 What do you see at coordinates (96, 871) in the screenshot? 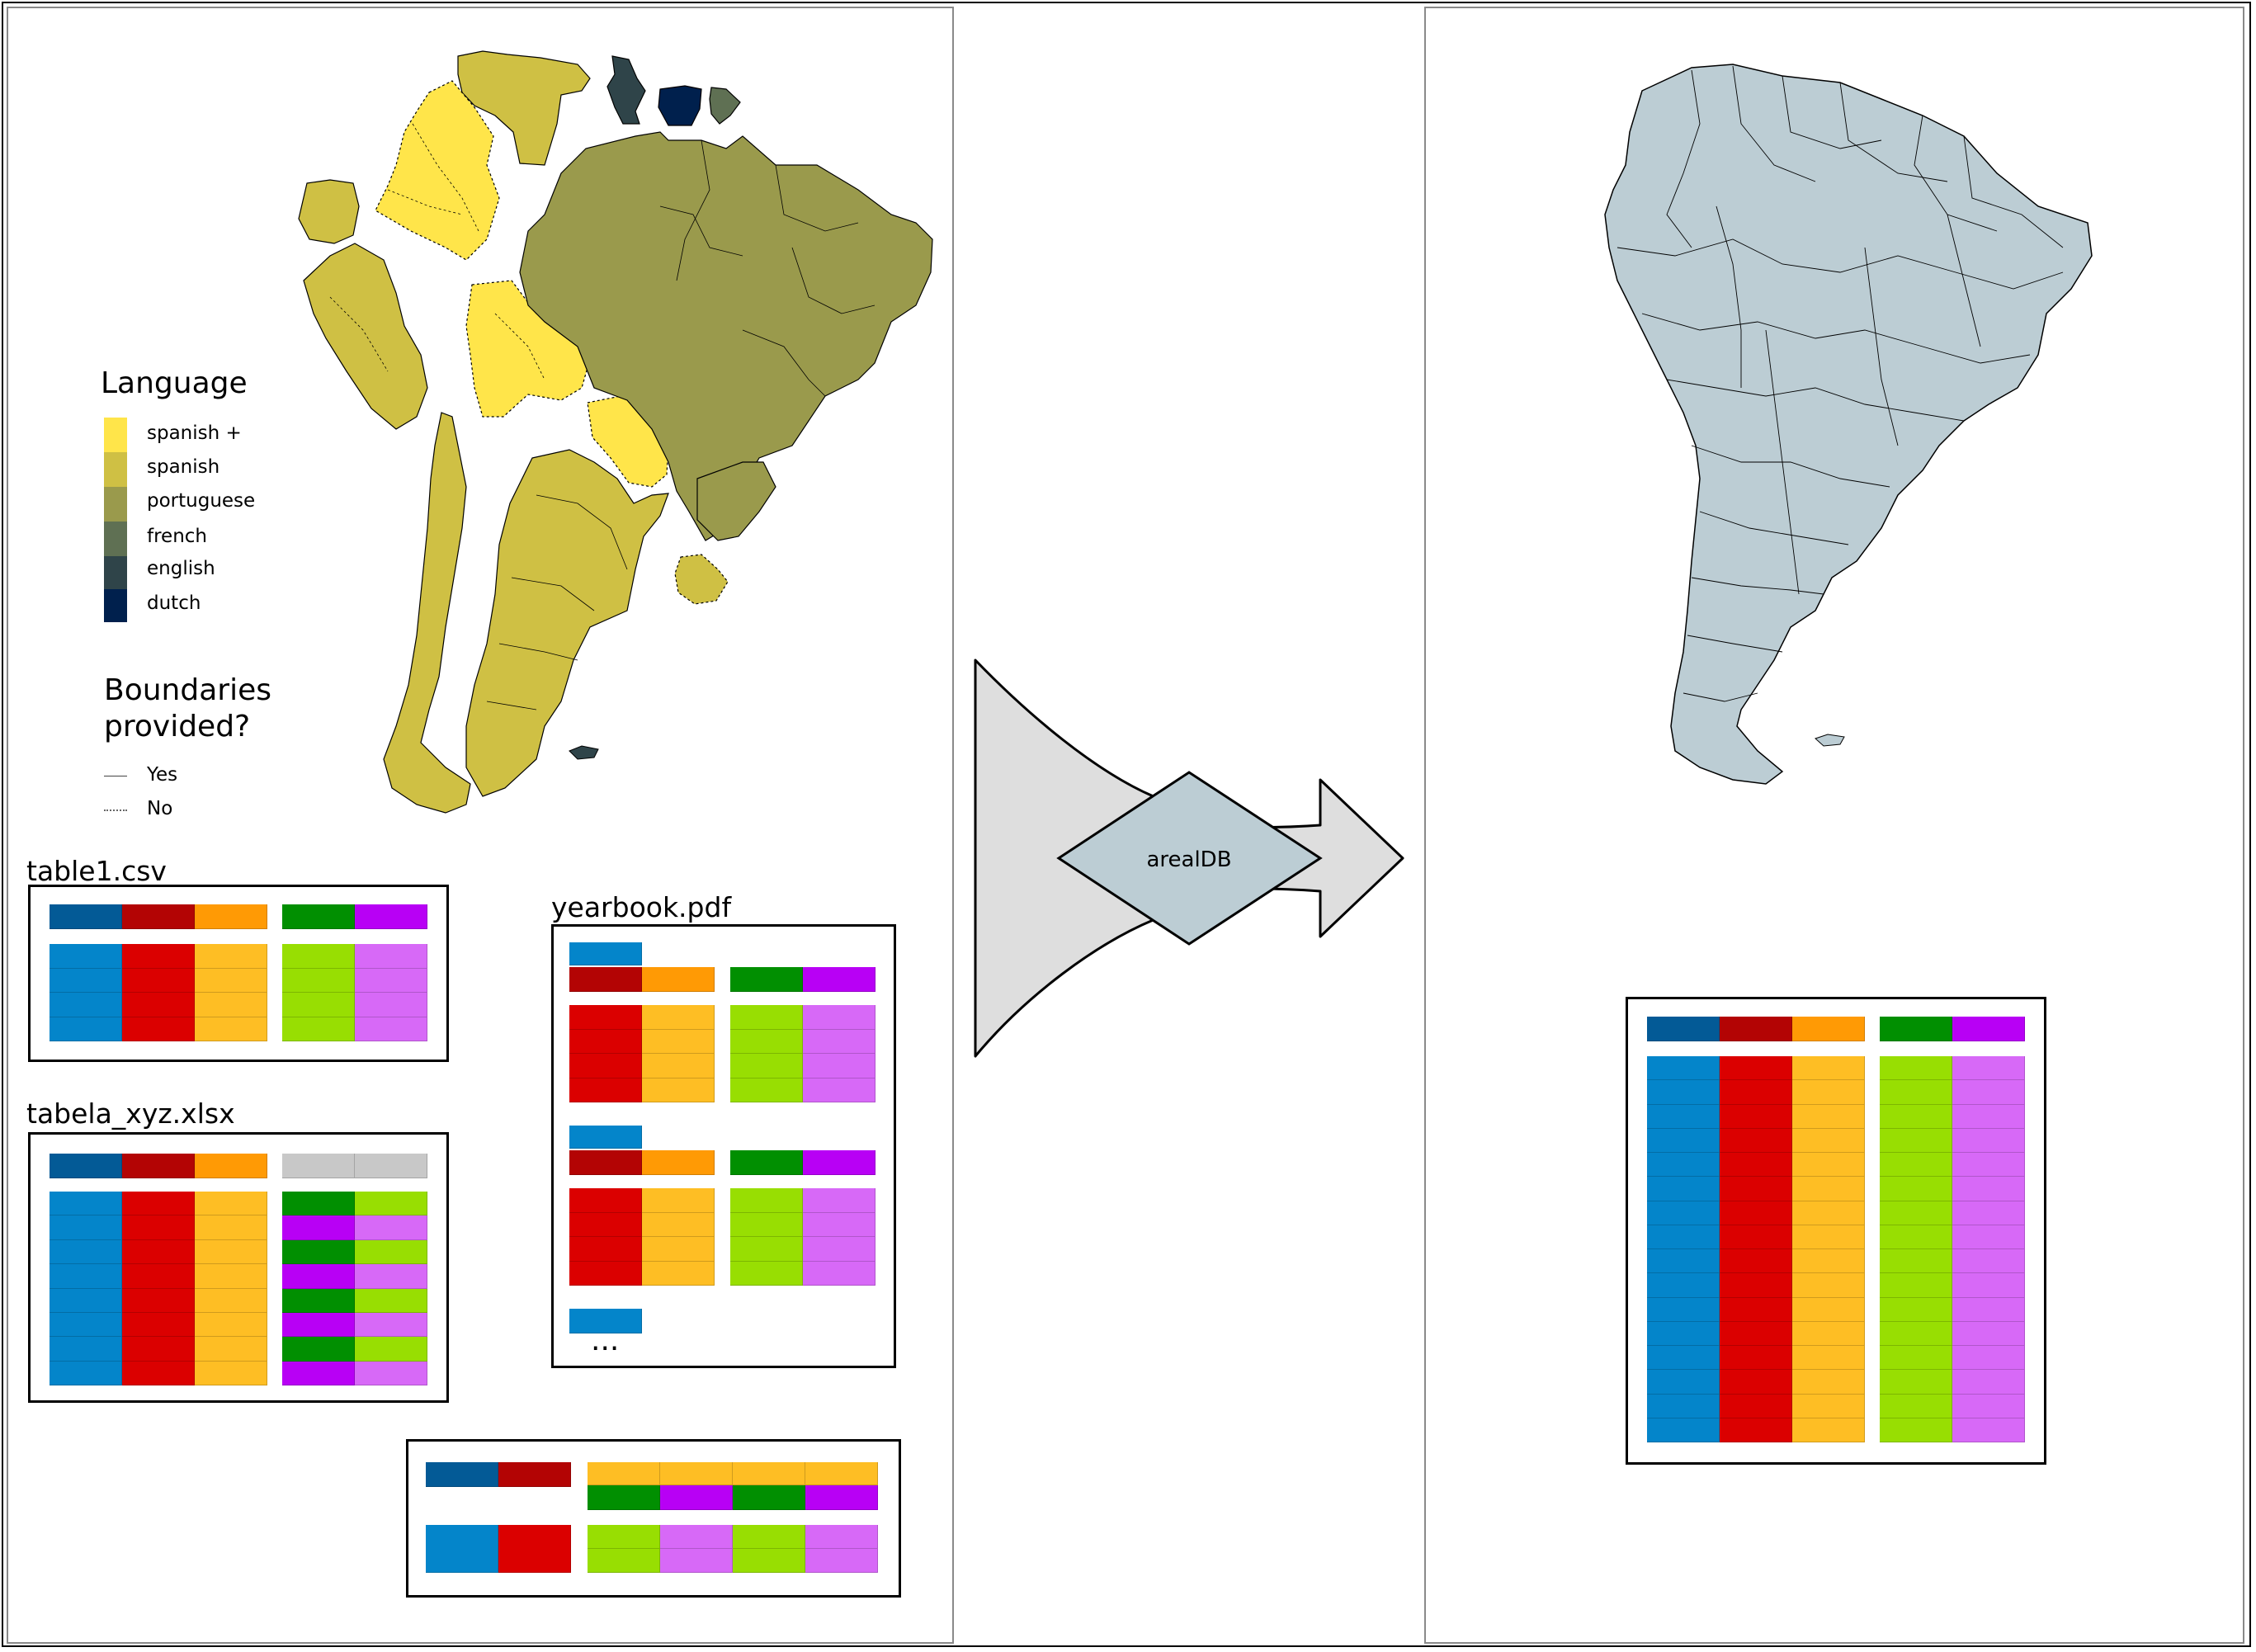
I see `file-label-table1: table1.csv` at bounding box center [96, 871].